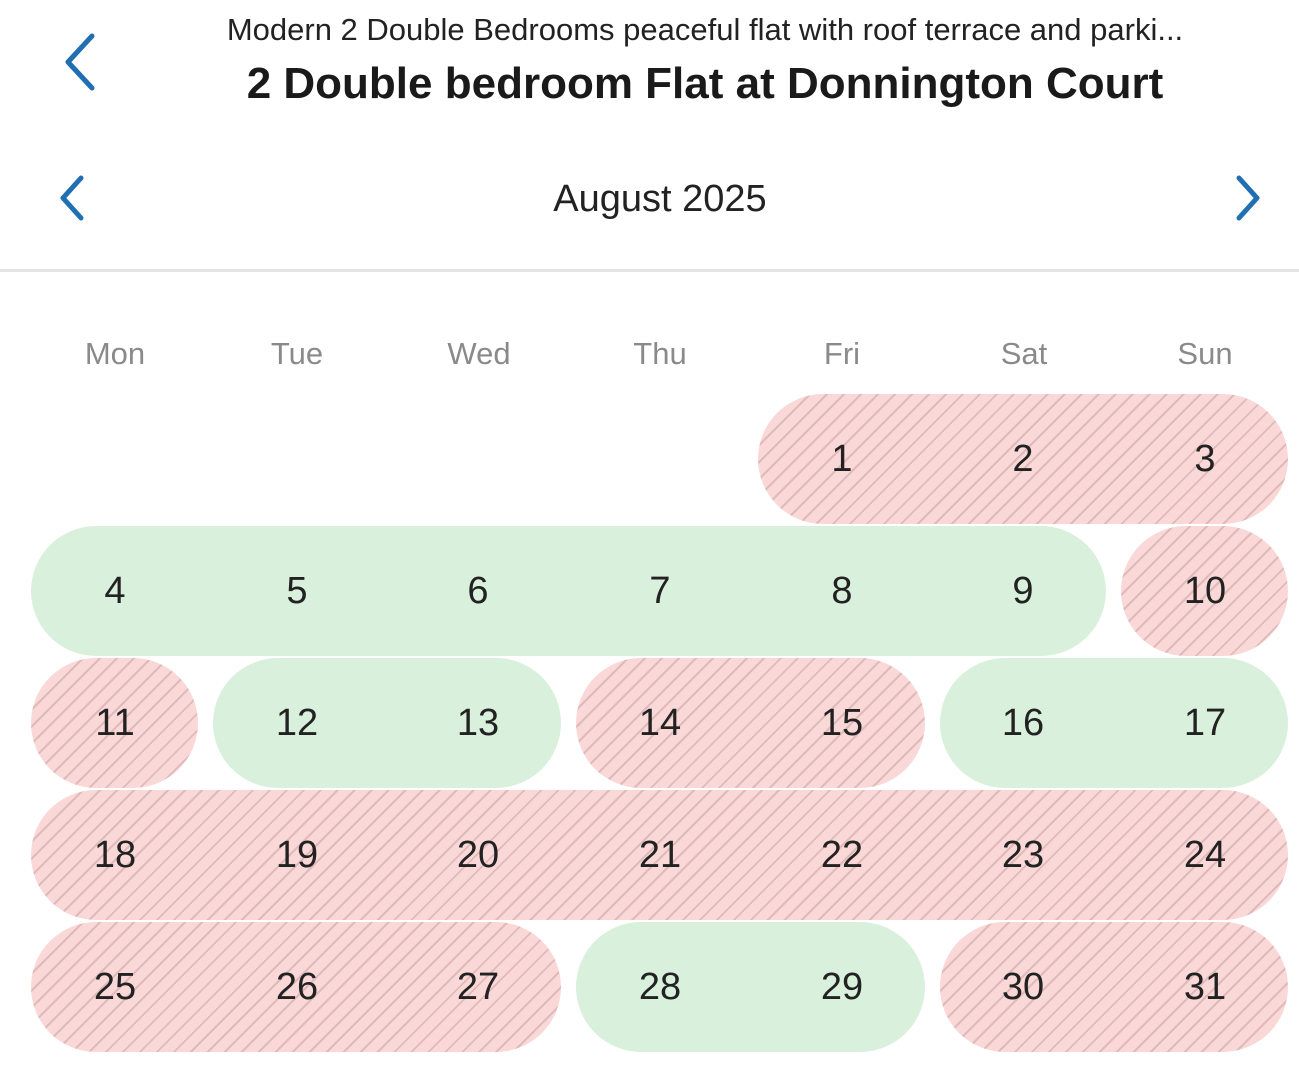  I want to click on month-label: August 2025, so click(660, 199).